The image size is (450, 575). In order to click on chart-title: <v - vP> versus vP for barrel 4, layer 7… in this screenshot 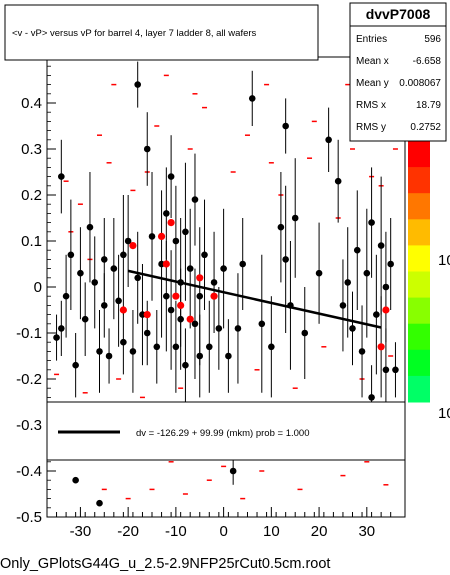, I will do `click(134, 33)`.